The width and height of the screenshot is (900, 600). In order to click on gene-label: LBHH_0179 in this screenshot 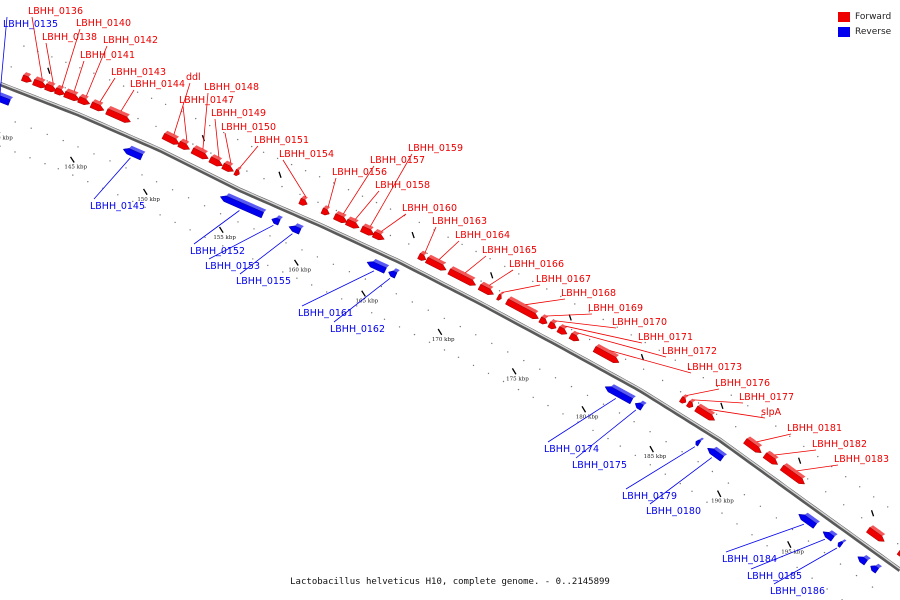, I will do `click(649, 496)`.